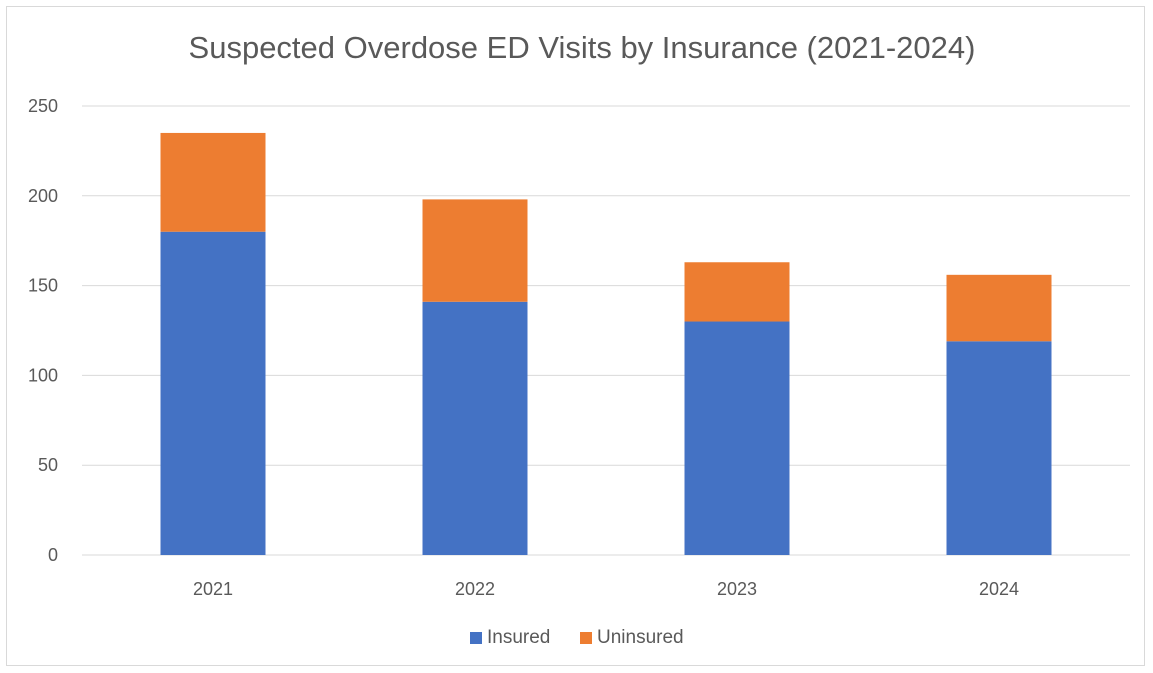  I want to click on bar-insured-2023, so click(737, 438).